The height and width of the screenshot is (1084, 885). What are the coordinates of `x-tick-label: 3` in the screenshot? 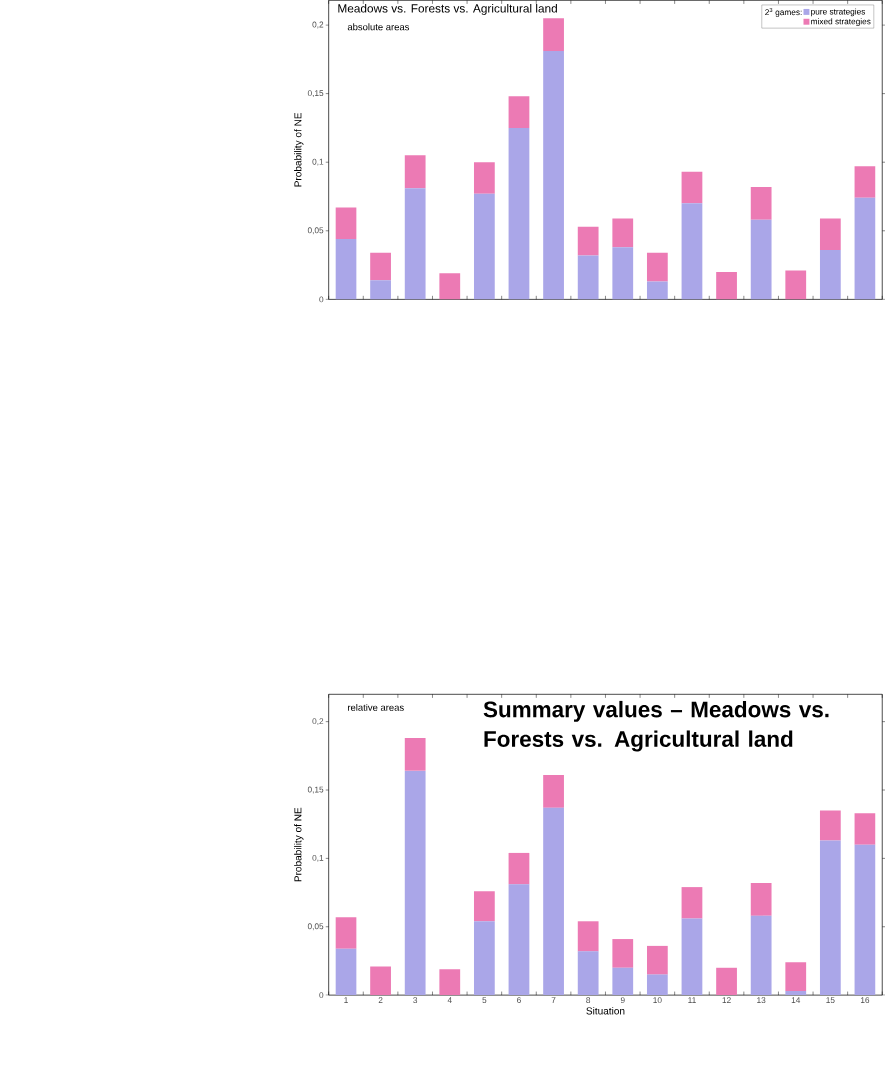 It's located at (414, 1000).